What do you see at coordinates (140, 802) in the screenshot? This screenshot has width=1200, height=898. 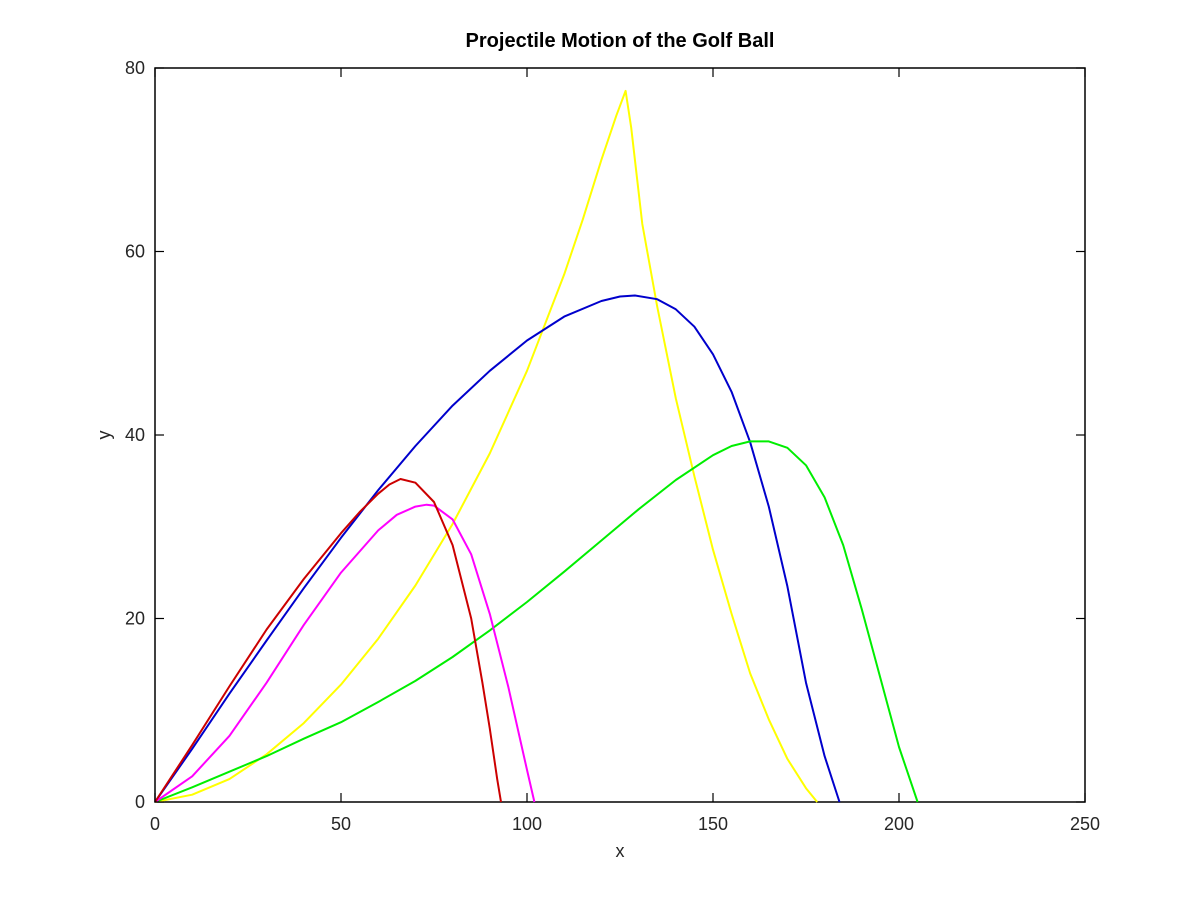 I see `y-tick-label: 0` at bounding box center [140, 802].